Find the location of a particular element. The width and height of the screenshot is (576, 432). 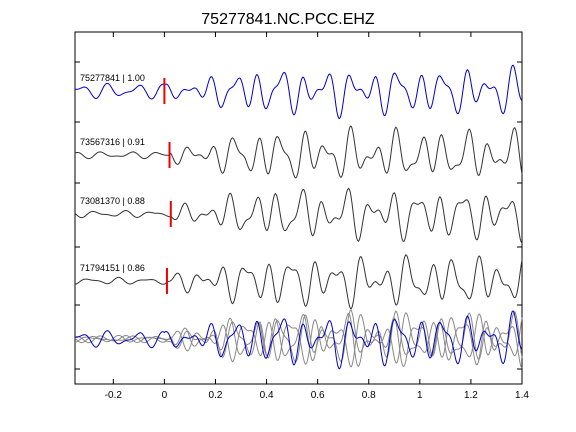

trace-3: 73081370 | 0.88 is located at coordinates (298, 215).